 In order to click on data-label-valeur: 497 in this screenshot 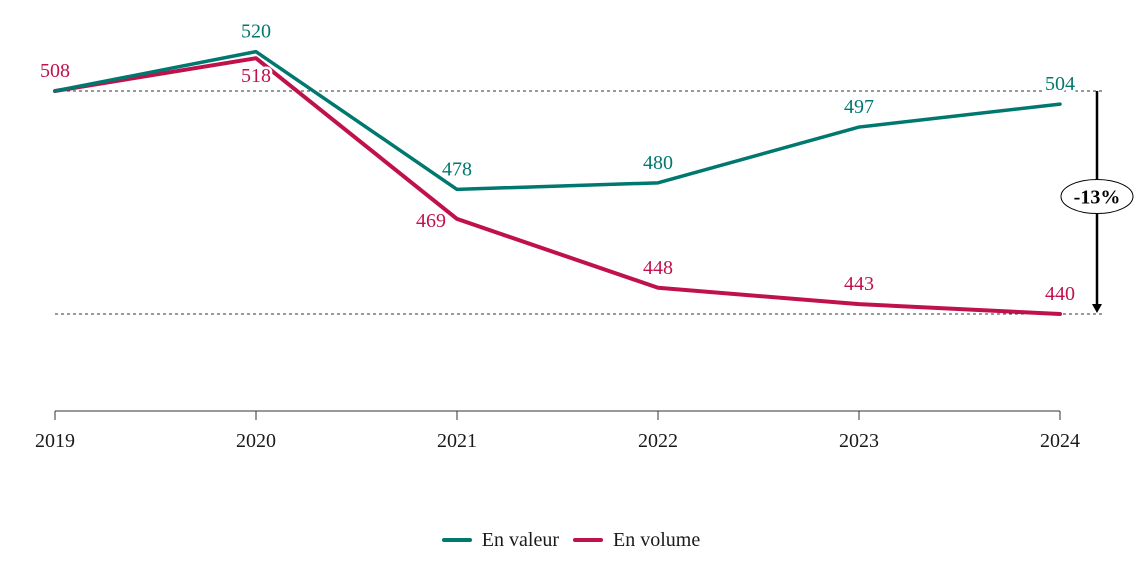, I will do `click(859, 107)`.